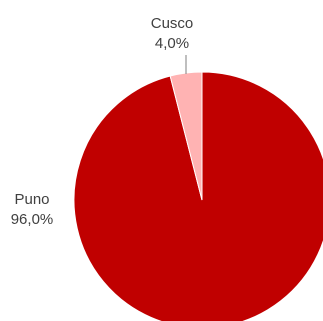 This screenshot has width=323, height=321. Describe the element at coordinates (172, 23) in the screenshot. I see `data-label-cusco-name: Cusco` at that location.